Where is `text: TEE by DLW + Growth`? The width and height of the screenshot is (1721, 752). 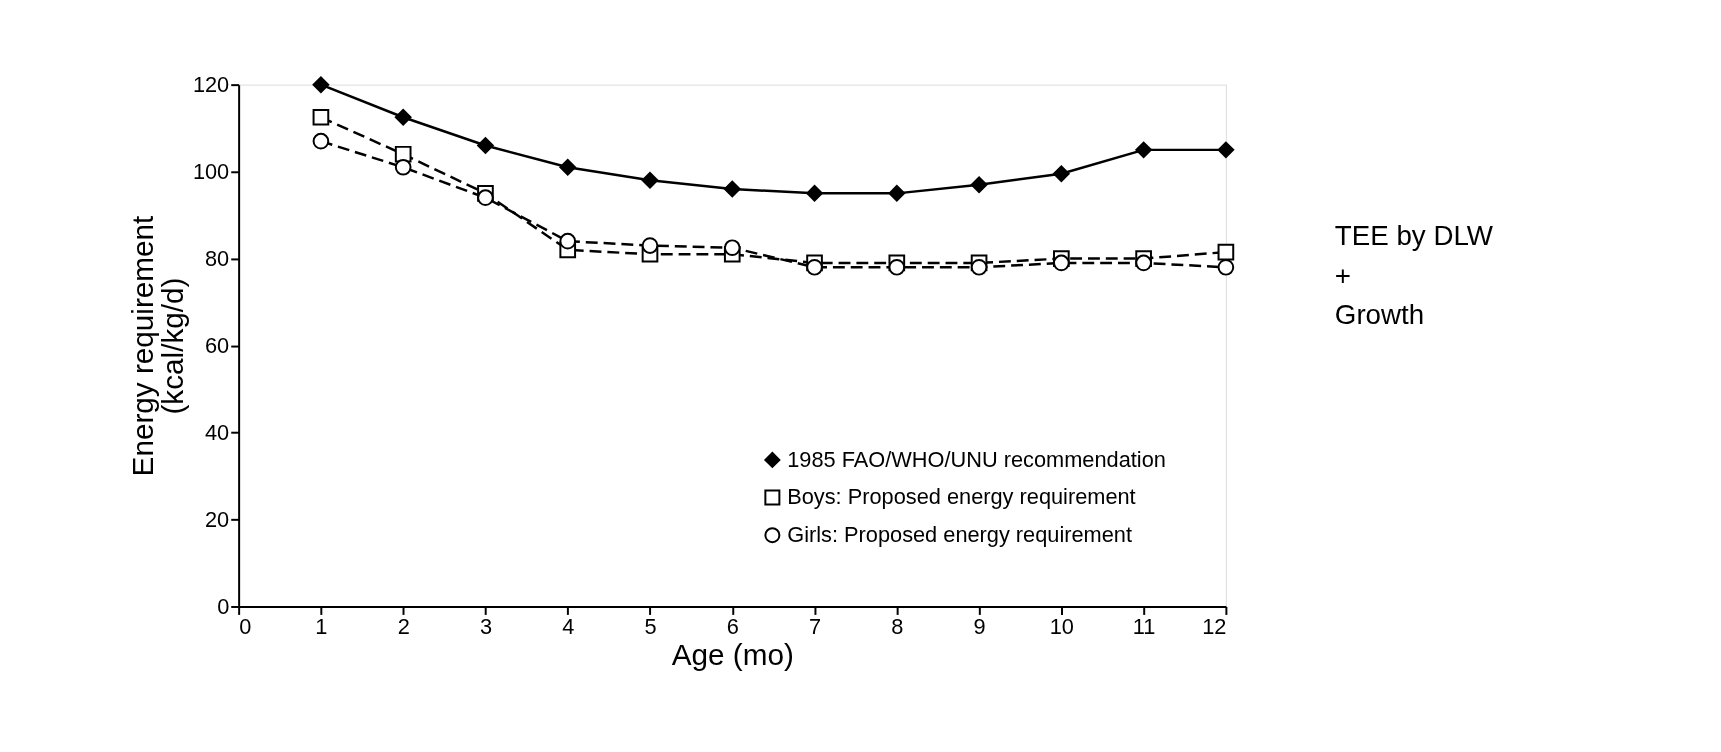
text: TEE by DLW + Growth is located at coordinates (1414, 275).